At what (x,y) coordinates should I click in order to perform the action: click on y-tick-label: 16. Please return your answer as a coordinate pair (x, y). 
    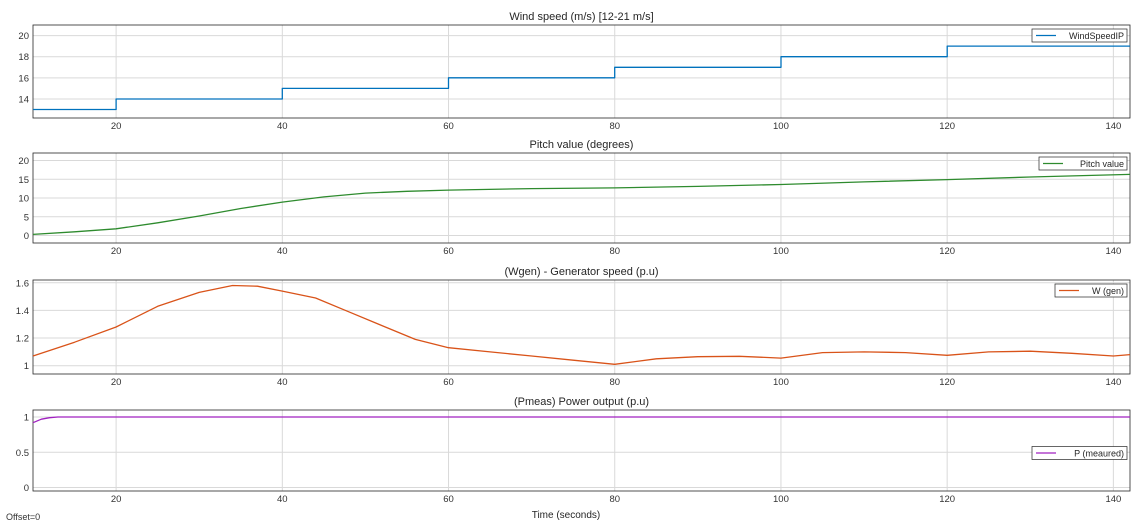
    Looking at the image, I should click on (23, 78).